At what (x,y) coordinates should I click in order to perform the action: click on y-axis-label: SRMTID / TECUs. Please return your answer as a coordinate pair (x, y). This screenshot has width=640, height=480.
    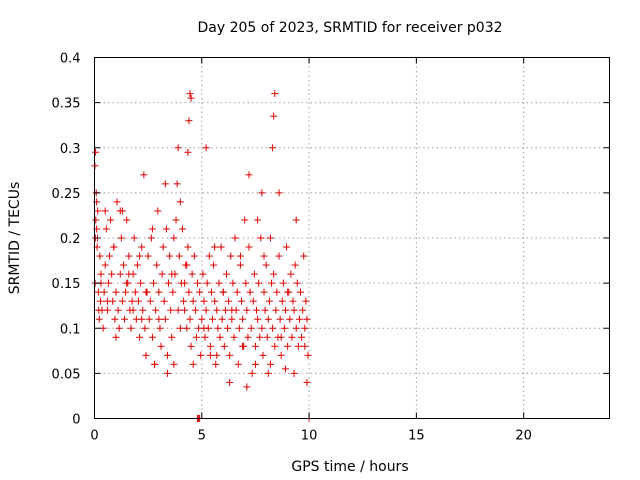
    Looking at the image, I should click on (15, 238).